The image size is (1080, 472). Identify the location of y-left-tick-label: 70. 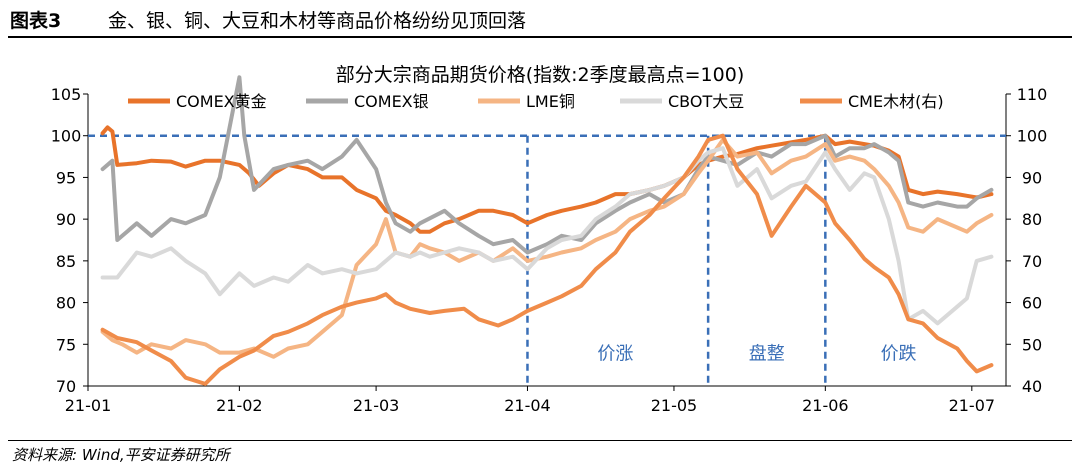
(66, 386).